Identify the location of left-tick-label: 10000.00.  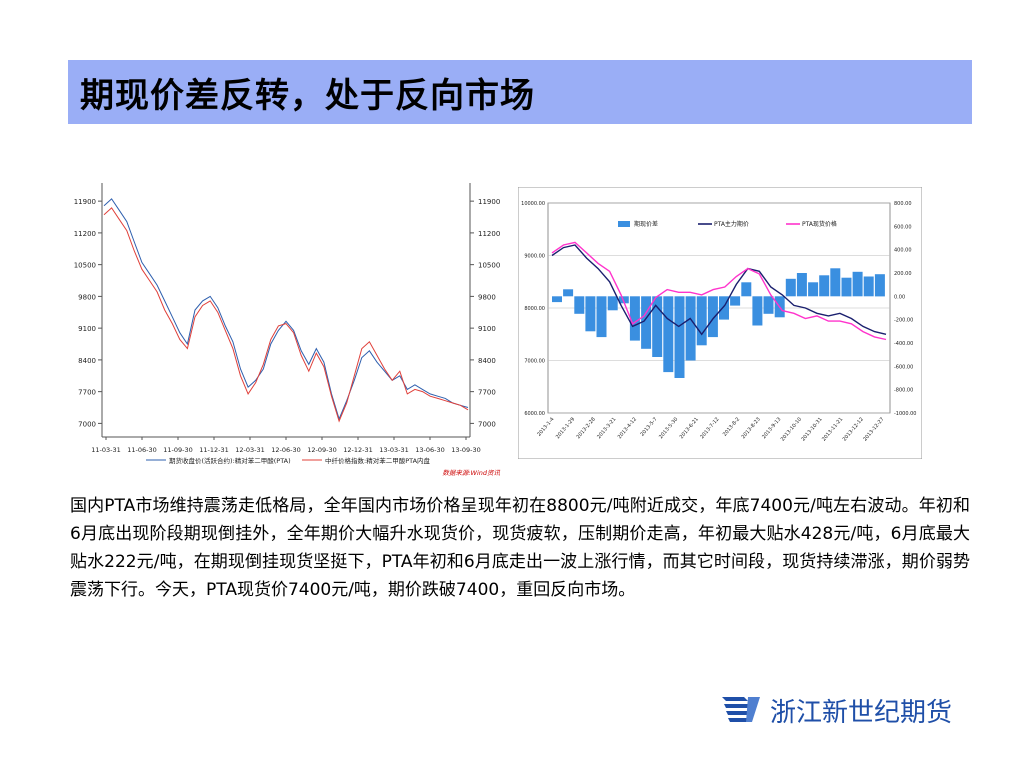
(533, 204).